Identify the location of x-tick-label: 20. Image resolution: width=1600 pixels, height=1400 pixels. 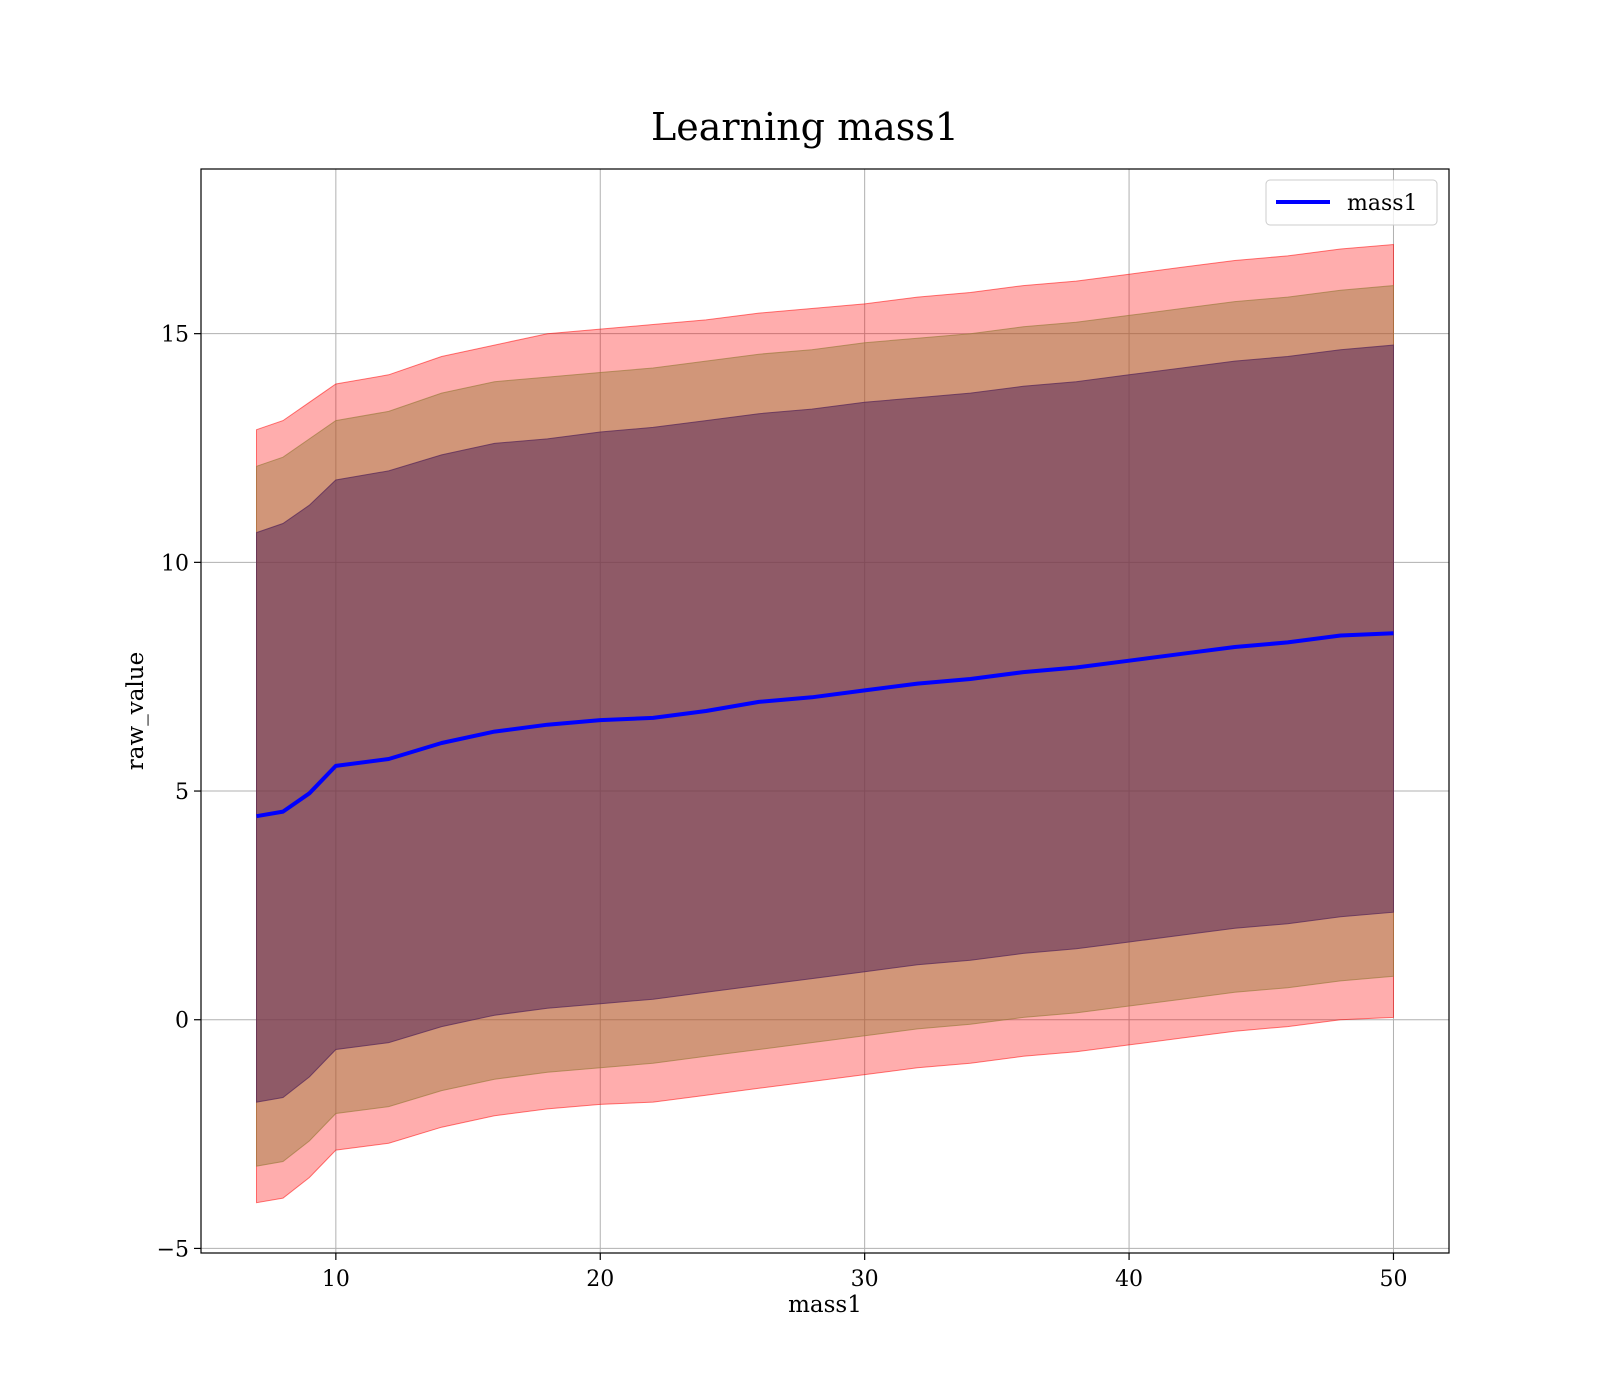
(600, 1279).